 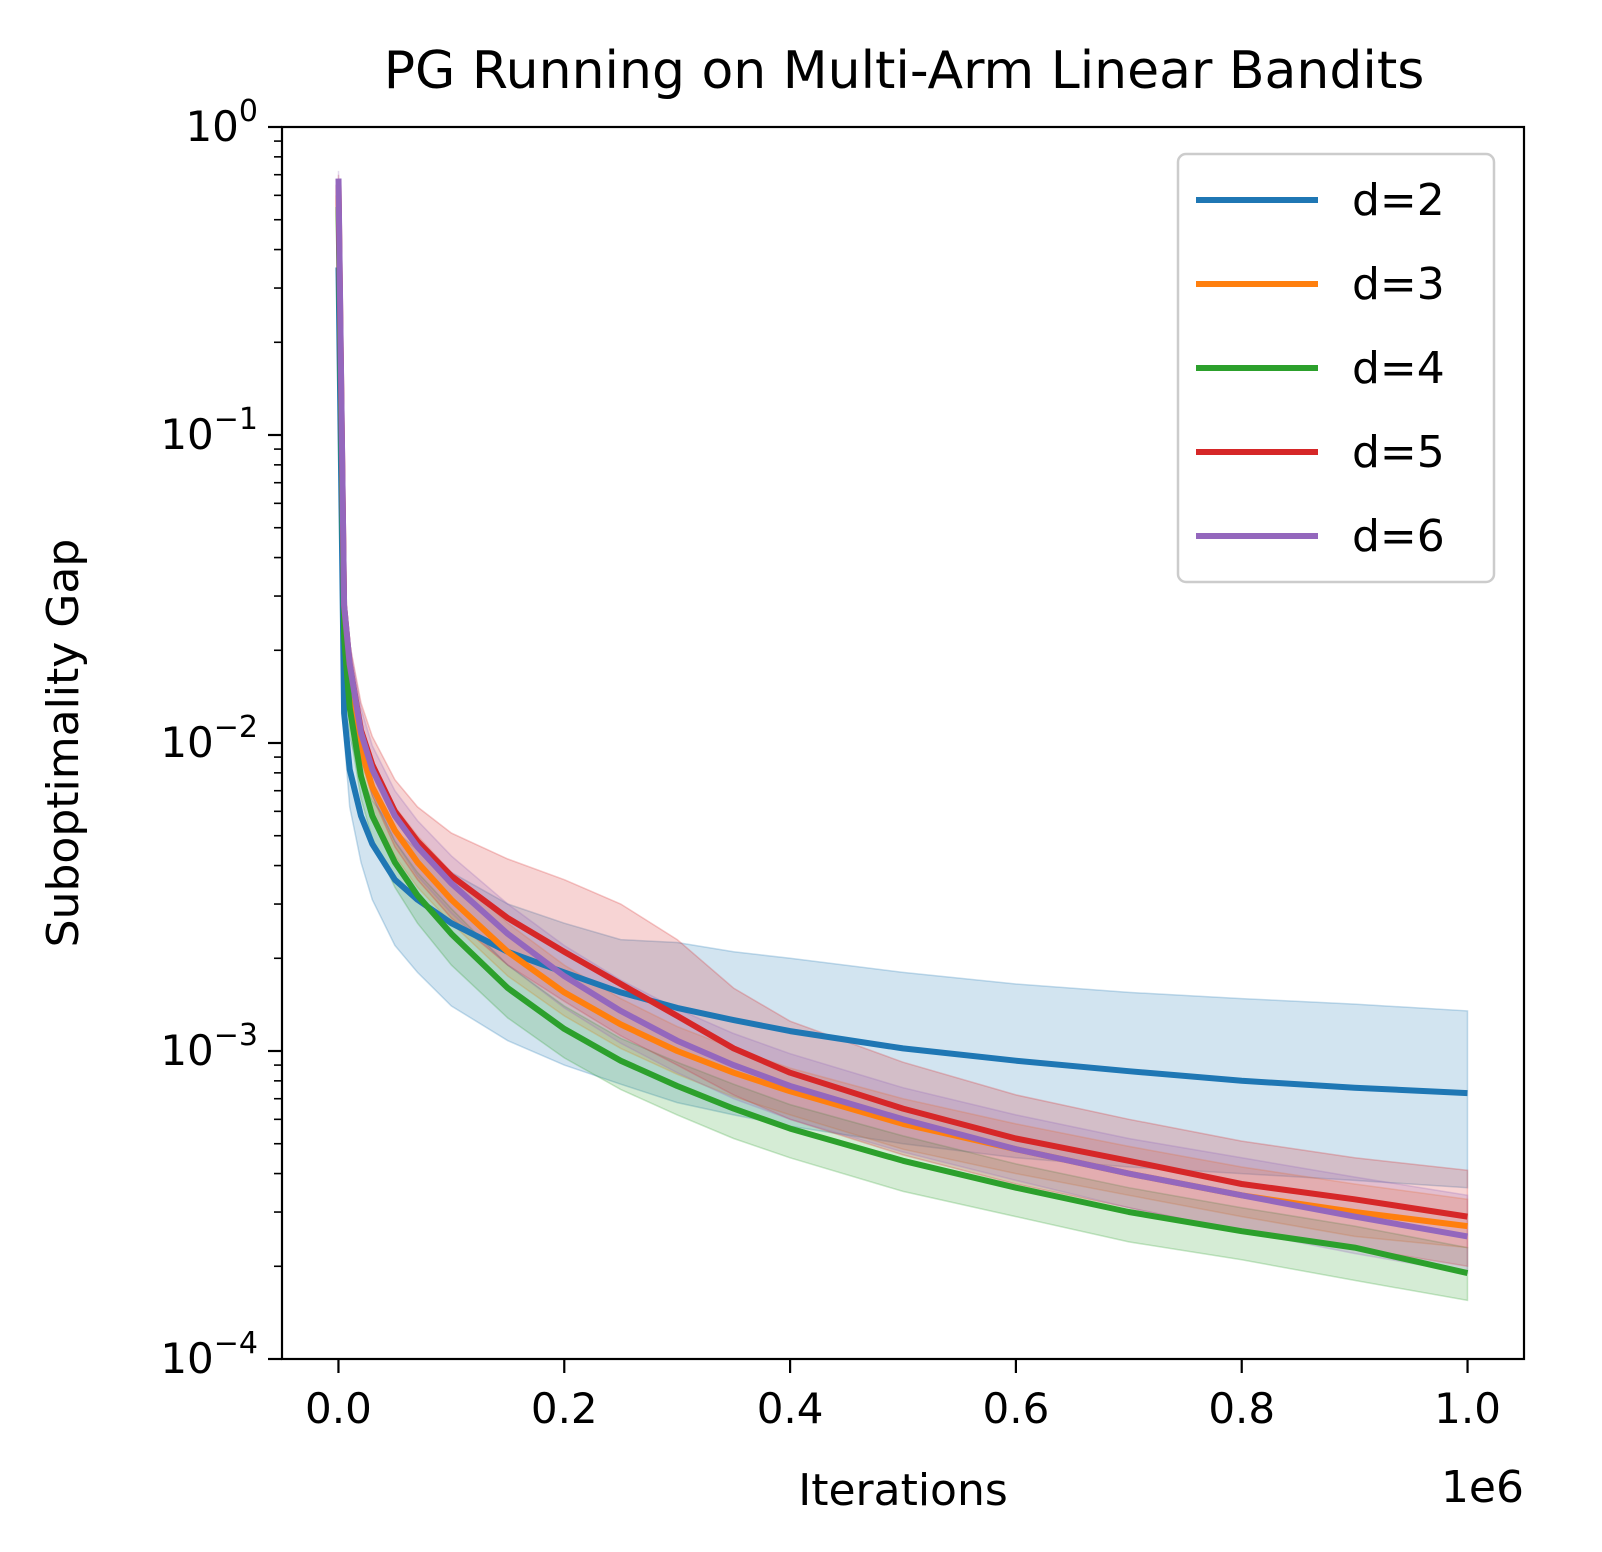 I want to click on y-tick-label: 10⁻¹, so click(x=209, y=430).